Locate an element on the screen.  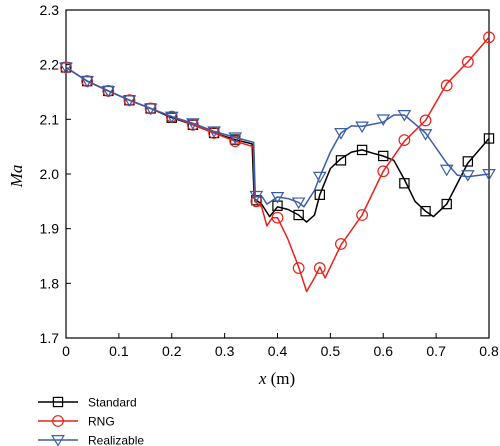
x-axis-title: x (m) is located at coordinates (276, 378).